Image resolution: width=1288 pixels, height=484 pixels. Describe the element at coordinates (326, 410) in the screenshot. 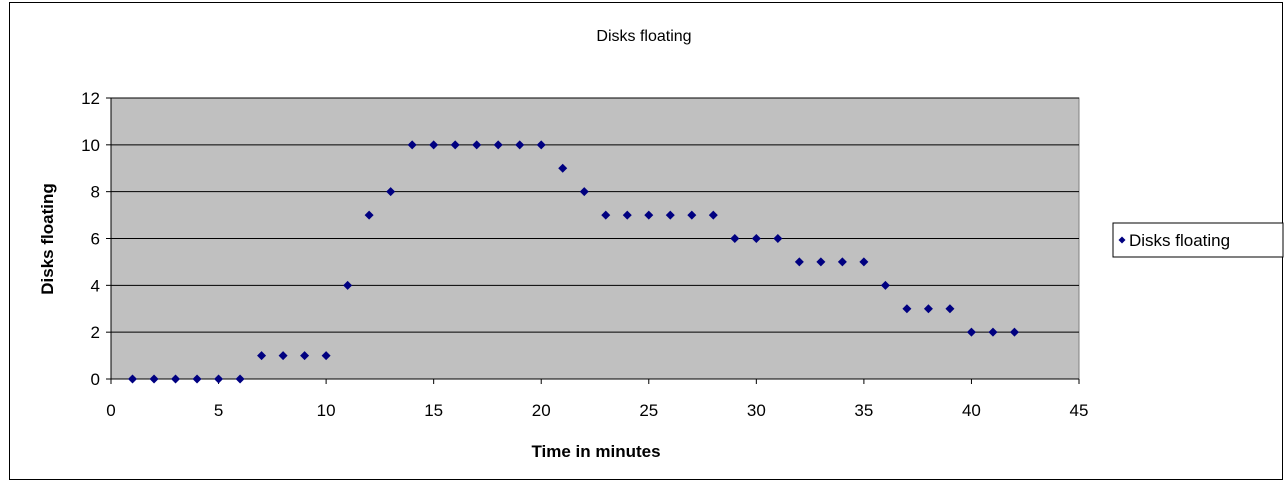

I see `x-tick-label: 10` at that location.